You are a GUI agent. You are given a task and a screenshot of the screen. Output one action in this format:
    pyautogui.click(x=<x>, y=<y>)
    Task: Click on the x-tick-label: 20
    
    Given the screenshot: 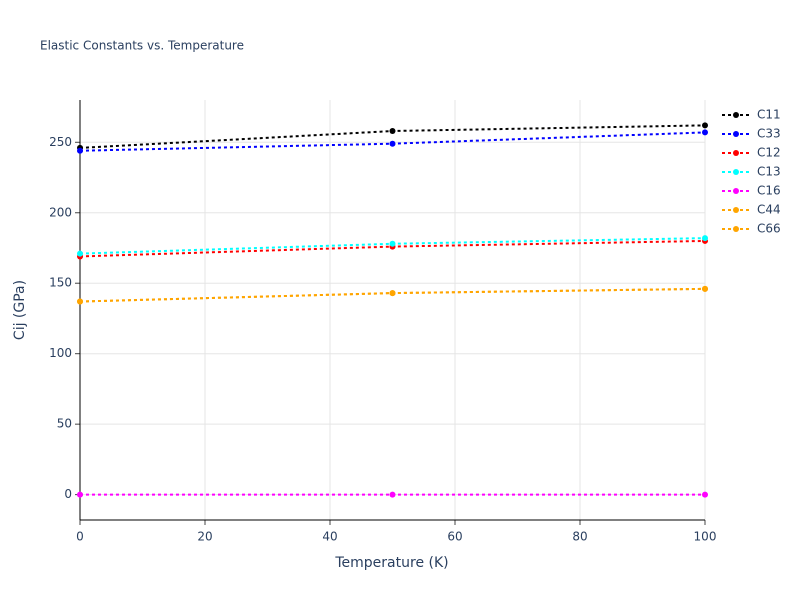 What is the action you would take?
    pyautogui.click(x=204, y=537)
    